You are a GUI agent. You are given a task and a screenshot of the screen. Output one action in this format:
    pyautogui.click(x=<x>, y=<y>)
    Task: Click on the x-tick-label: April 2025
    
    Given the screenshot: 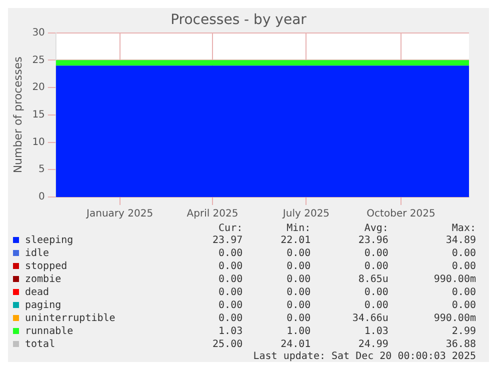 What is the action you would take?
    pyautogui.click(x=212, y=214)
    